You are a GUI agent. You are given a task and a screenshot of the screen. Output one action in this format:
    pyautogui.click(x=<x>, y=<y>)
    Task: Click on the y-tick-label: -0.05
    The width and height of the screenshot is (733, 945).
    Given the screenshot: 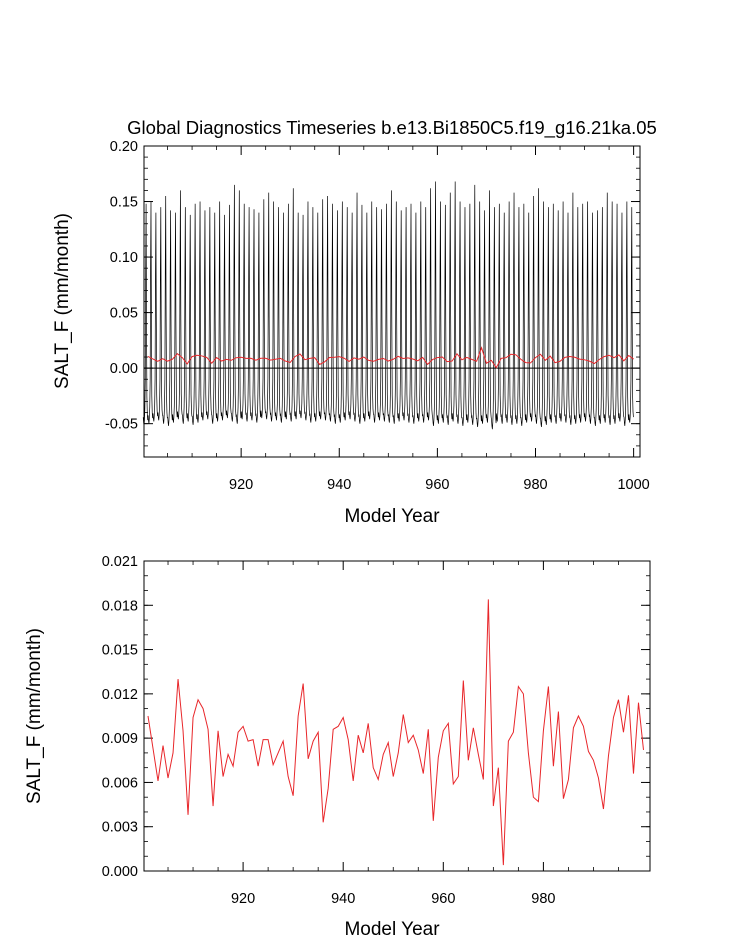 What is the action you would take?
    pyautogui.click(x=121, y=425)
    